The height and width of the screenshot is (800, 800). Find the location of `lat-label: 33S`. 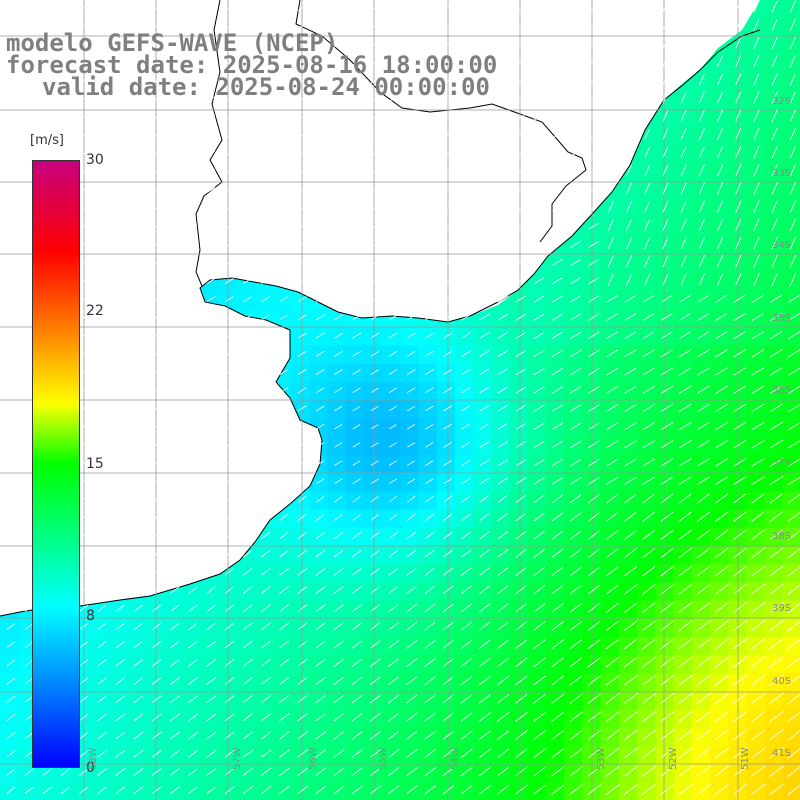

lat-label: 33S is located at coordinates (782, 173).